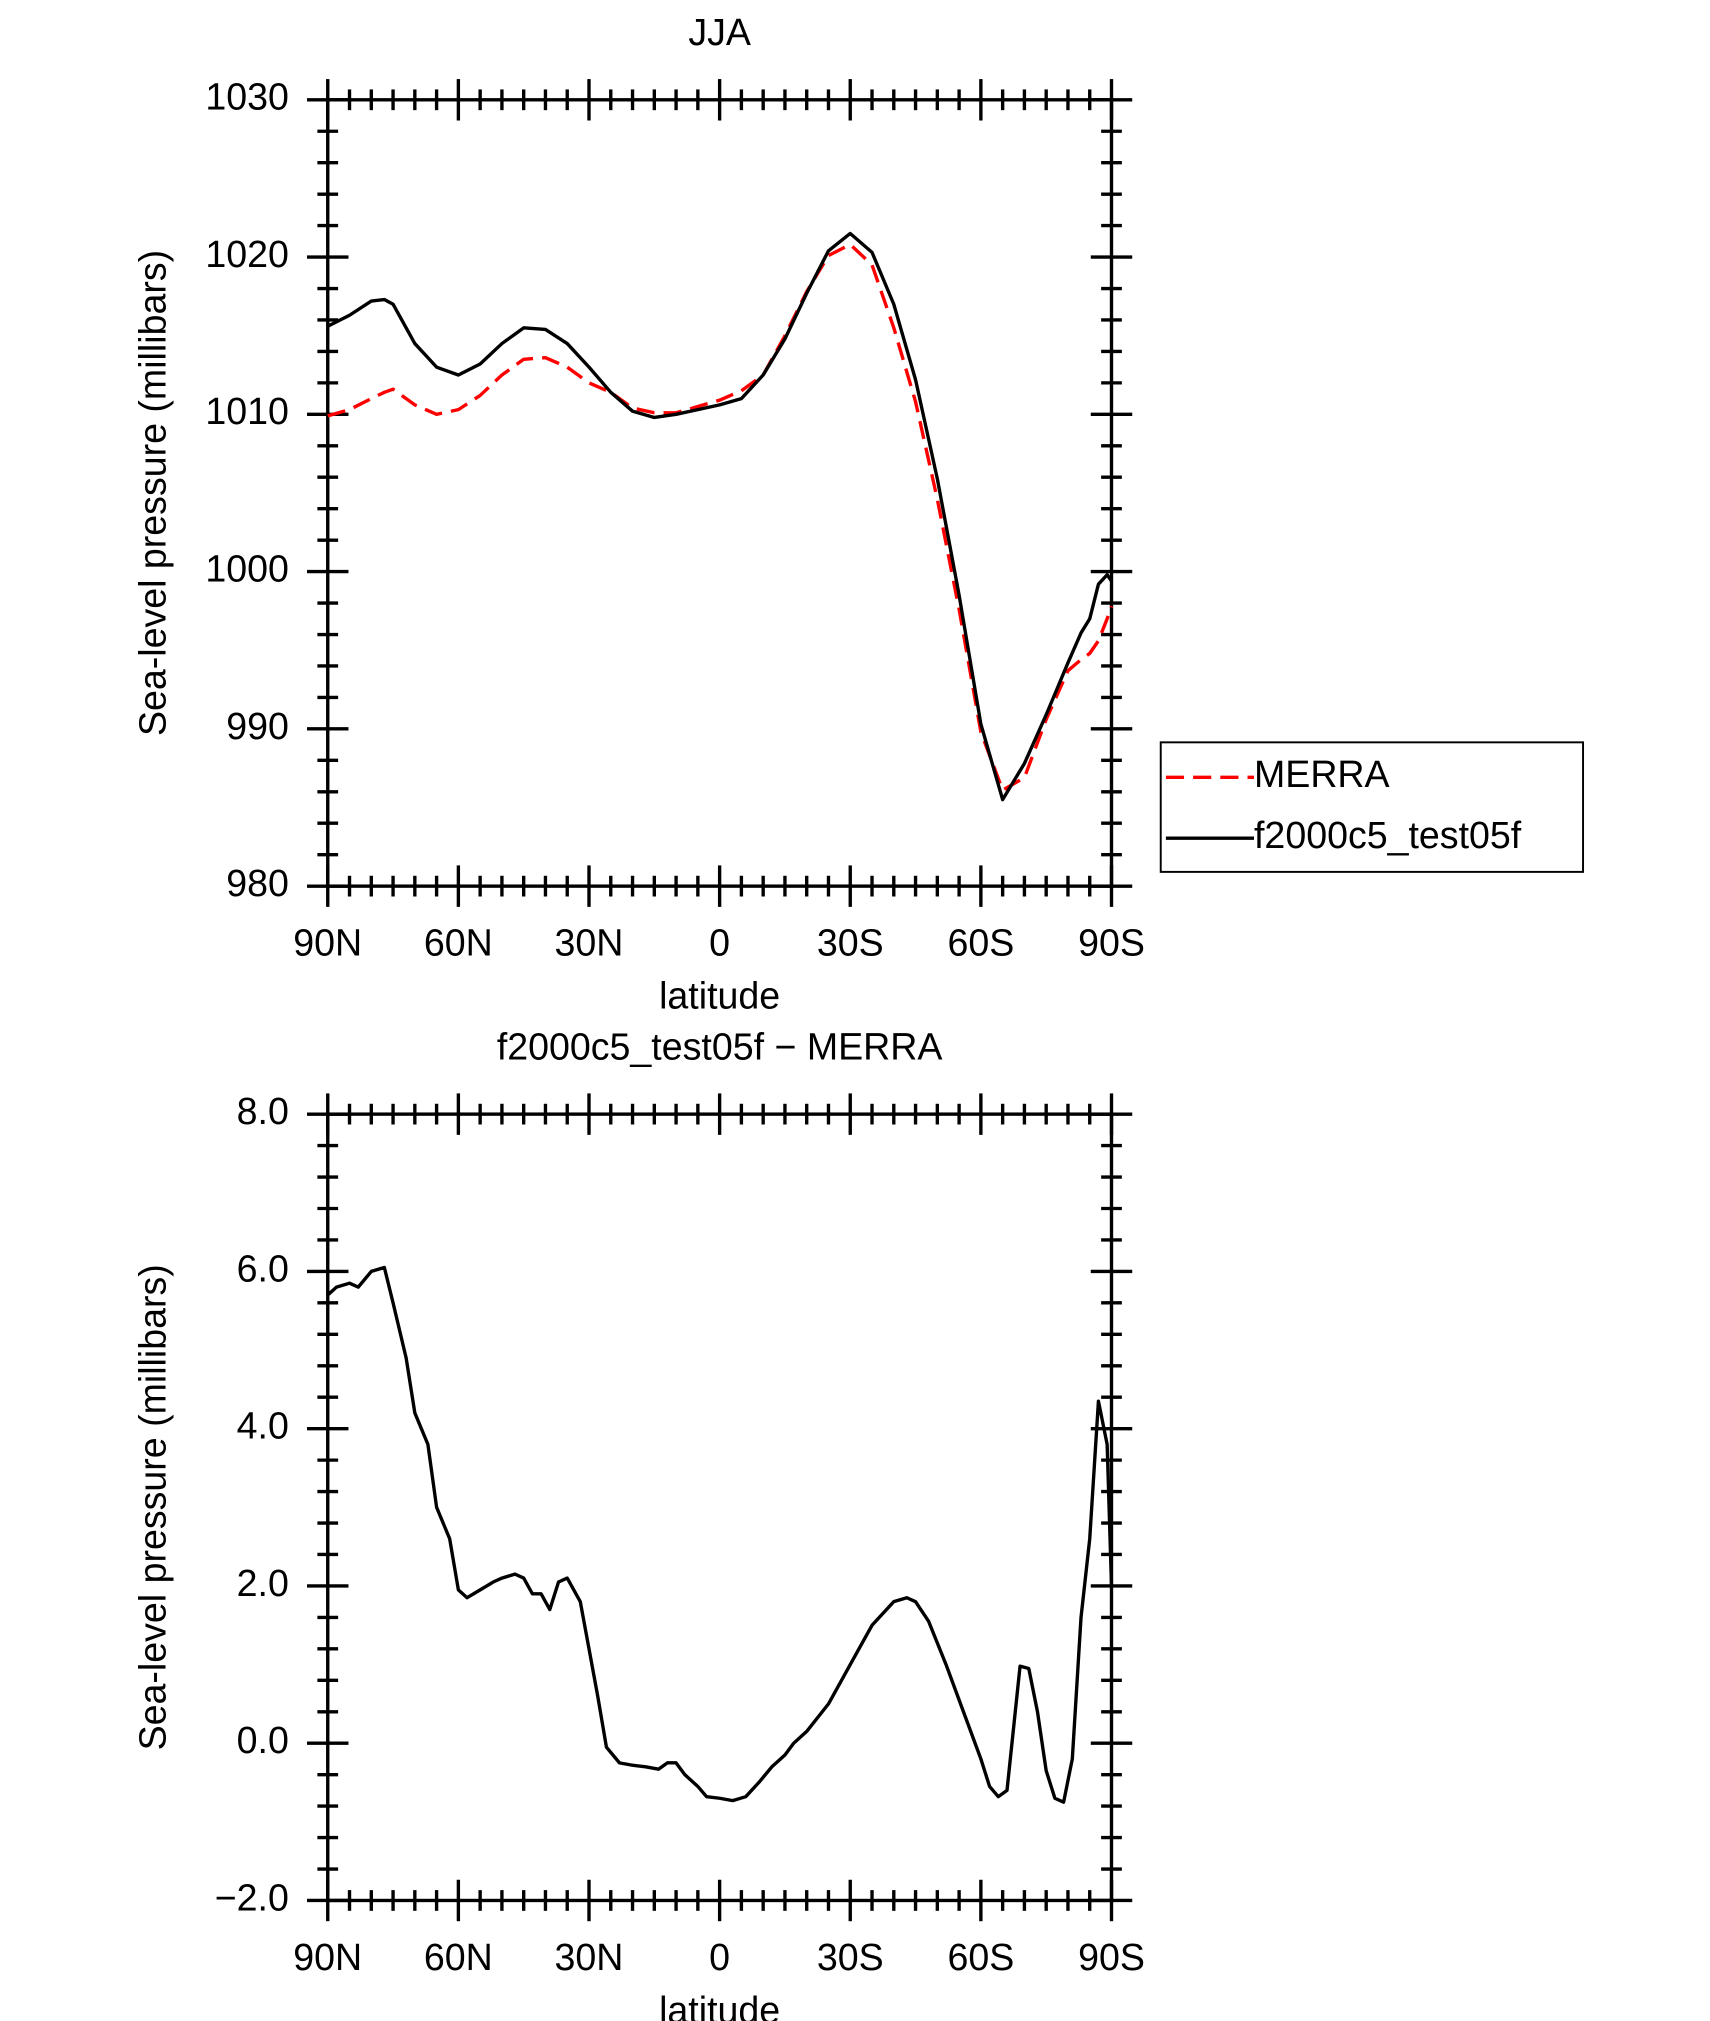 The image size is (1710, 2021). What do you see at coordinates (252, 1897) in the screenshot?
I see `y-tick-label: −2.0` at bounding box center [252, 1897].